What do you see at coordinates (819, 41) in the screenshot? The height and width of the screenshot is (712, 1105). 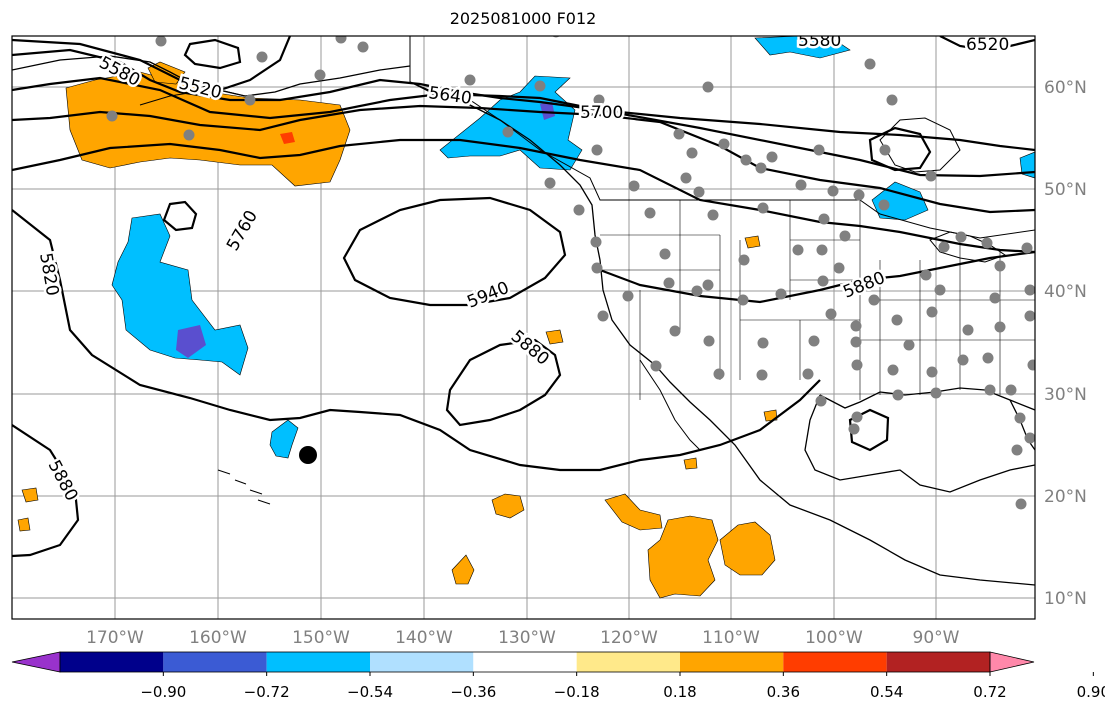 I see `contour-label: 5580` at bounding box center [819, 41].